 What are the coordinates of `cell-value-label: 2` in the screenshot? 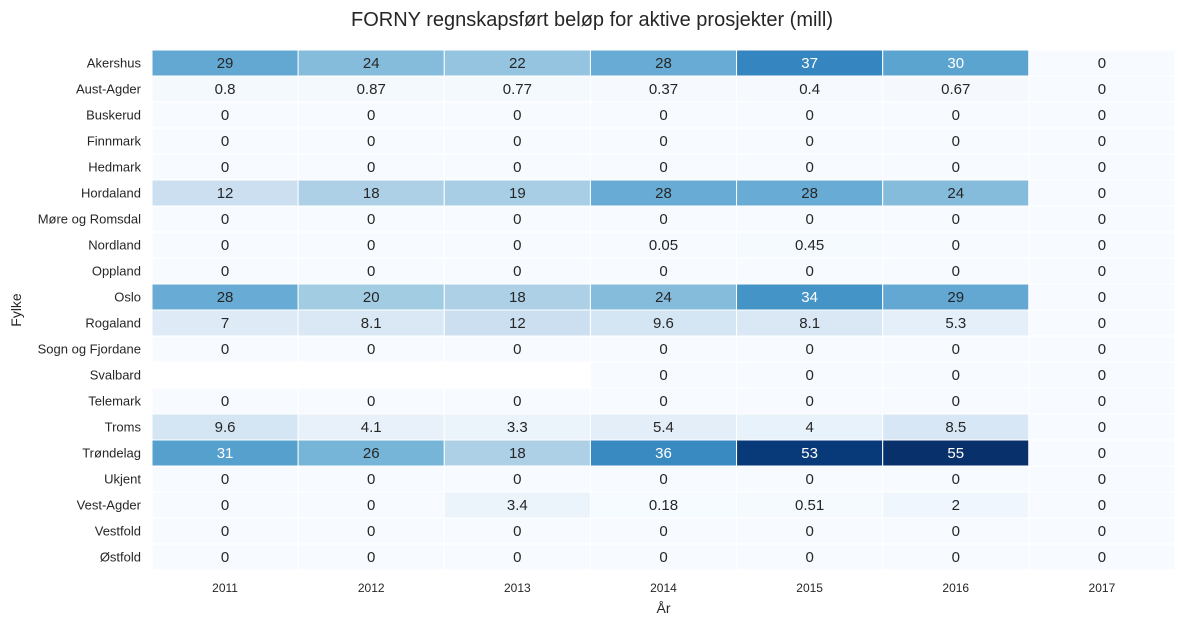 It's located at (956, 505).